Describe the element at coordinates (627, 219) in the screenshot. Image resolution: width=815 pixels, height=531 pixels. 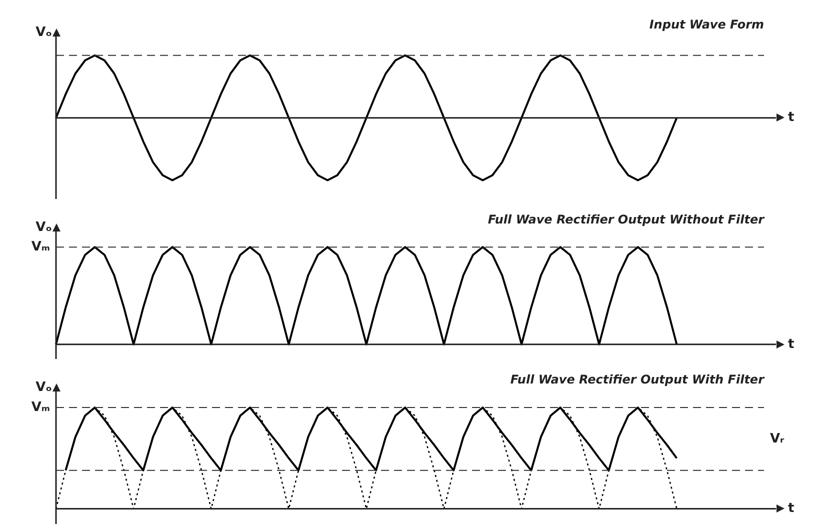
I see `chart-title: Full Wave Rectifier Output Without Filter` at that location.